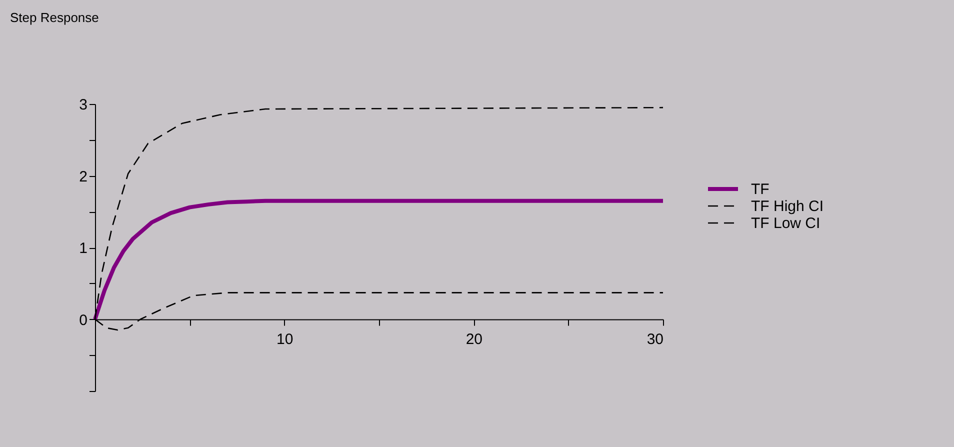 This screenshot has width=954, height=447. Describe the element at coordinates (655, 339) in the screenshot. I see `x-tick-label: 30` at that location.